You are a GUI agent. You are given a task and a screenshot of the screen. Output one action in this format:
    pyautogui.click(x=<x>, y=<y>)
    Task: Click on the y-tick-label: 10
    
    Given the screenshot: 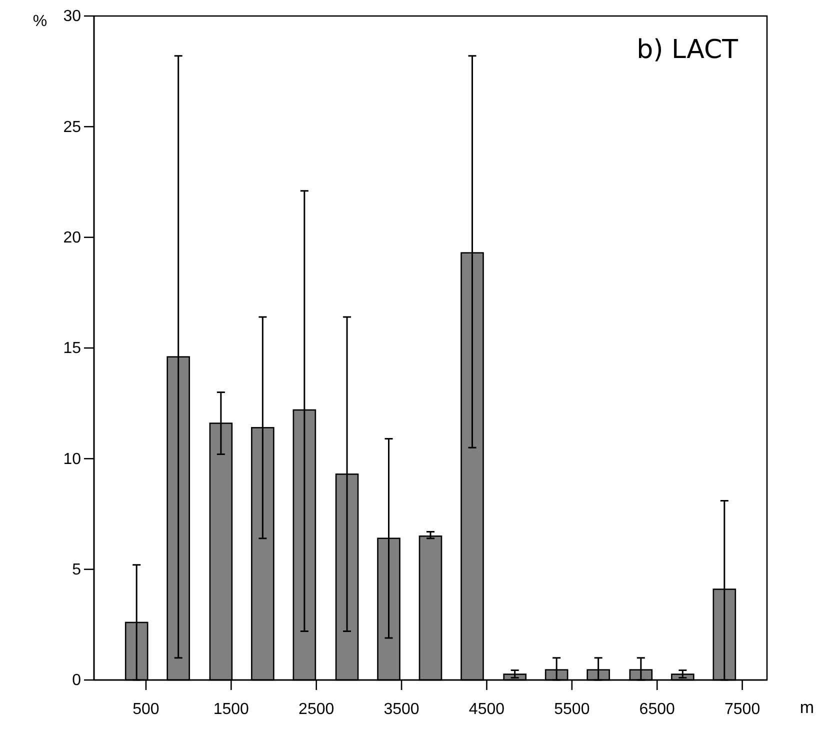 What is the action you would take?
    pyautogui.click(x=72, y=459)
    